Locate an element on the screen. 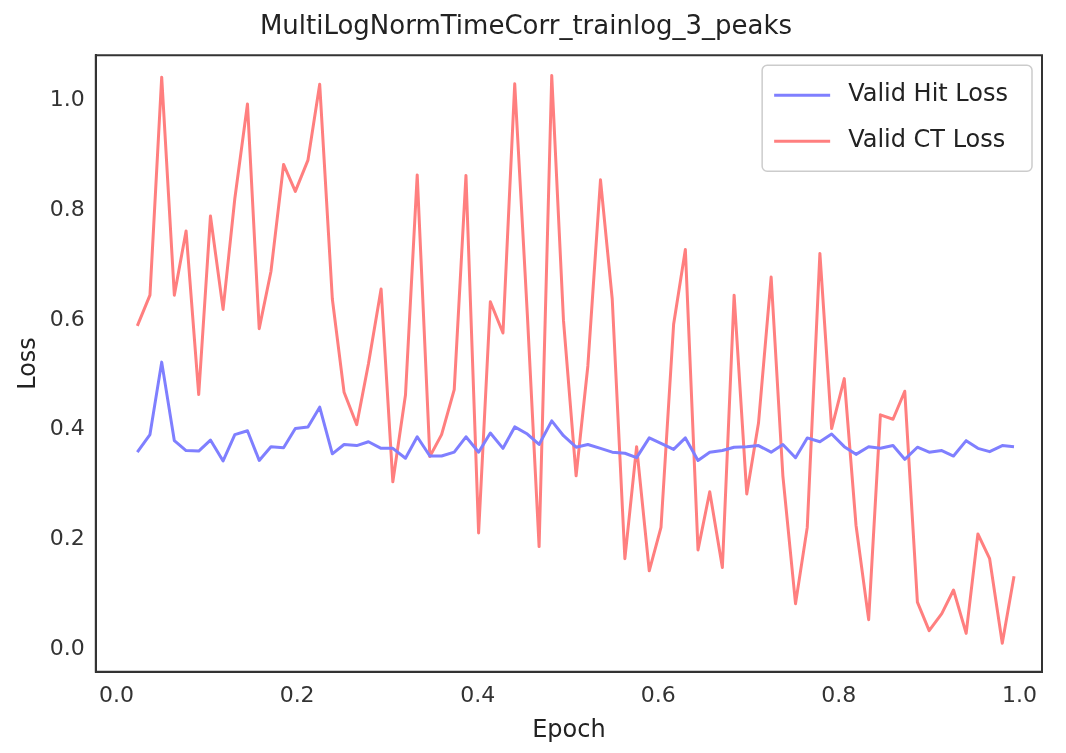 The image size is (1066, 753). y-tick-label: 1.0 is located at coordinates (67, 98).